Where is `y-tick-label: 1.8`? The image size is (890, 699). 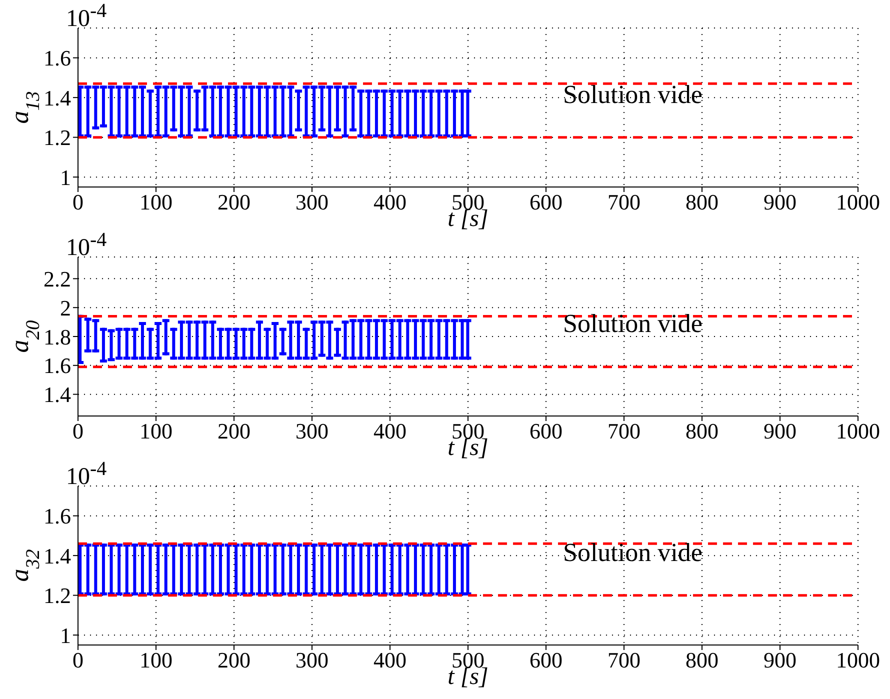
y-tick-label: 1.8 is located at coordinates (57, 337).